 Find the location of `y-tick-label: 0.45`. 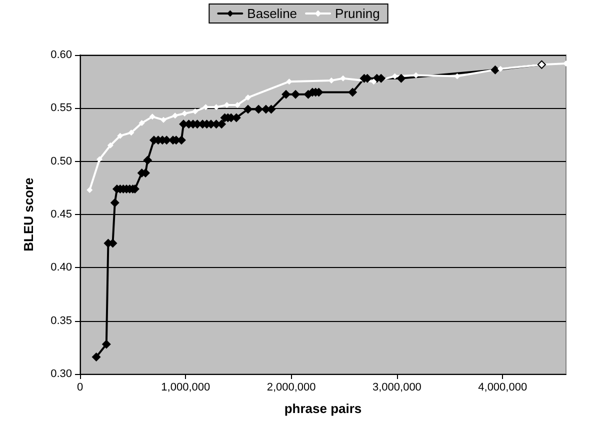

y-tick-label: 0.45 is located at coordinates (61, 214).